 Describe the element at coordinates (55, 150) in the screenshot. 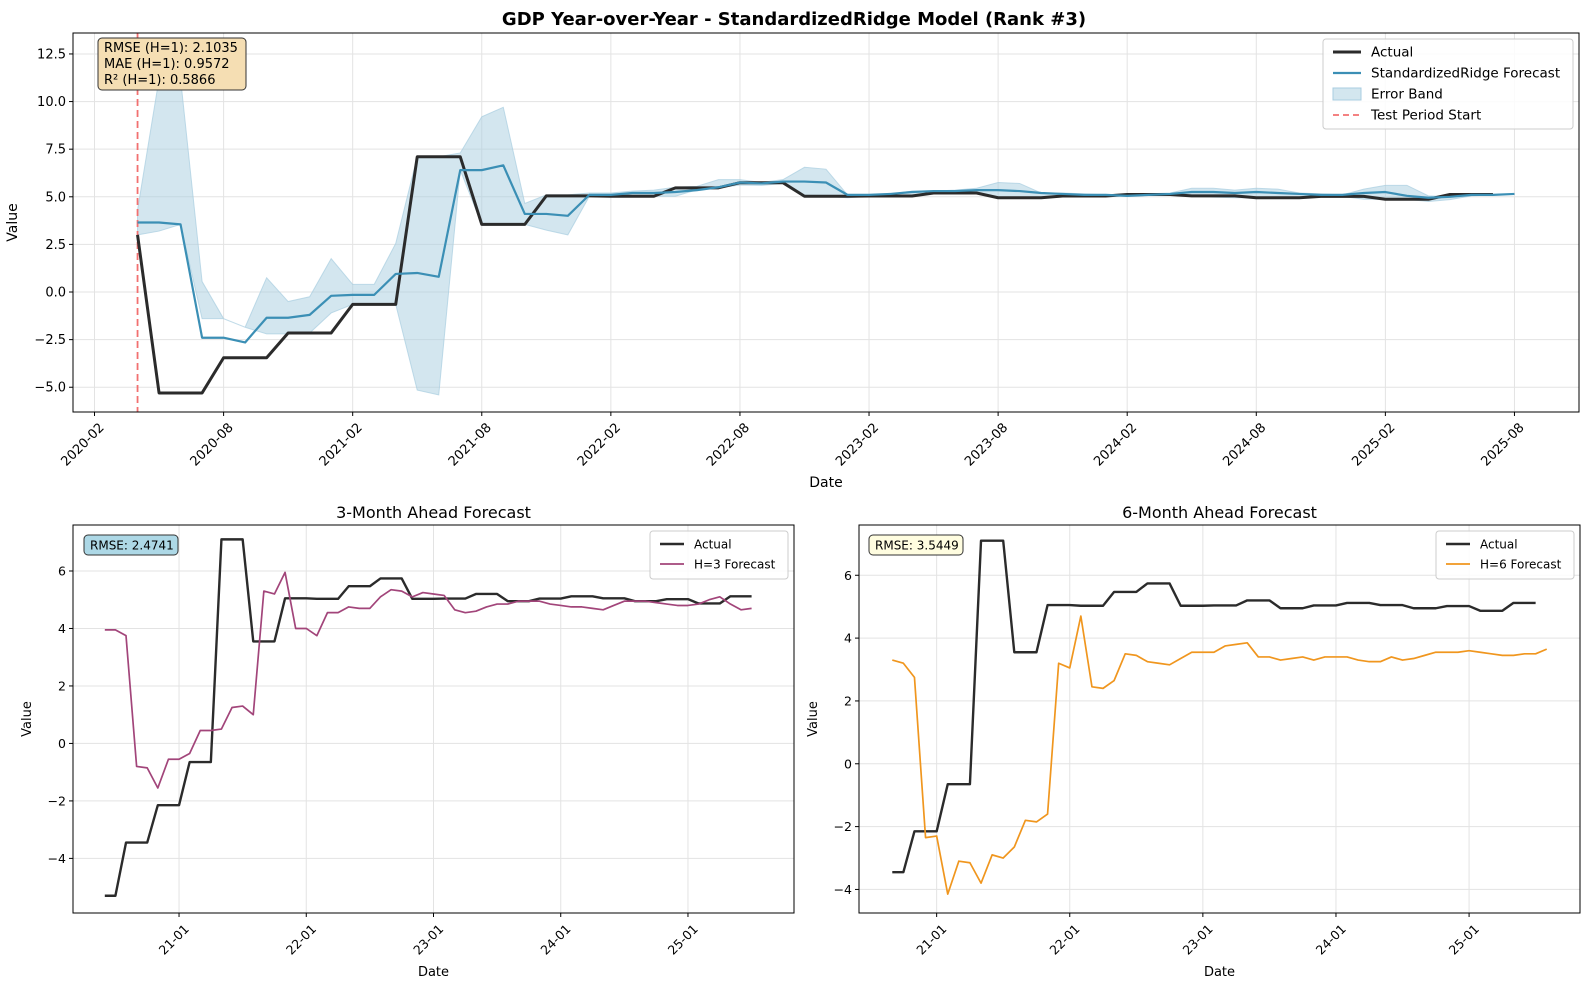

I see `y-tick-label: 7.5` at that location.